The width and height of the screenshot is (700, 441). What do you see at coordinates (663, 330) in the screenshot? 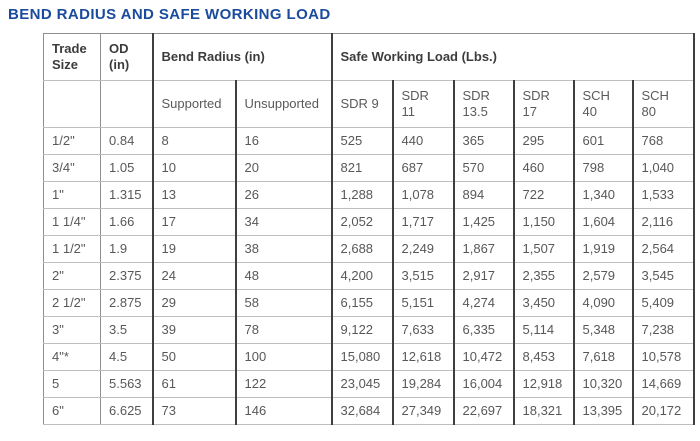
I see `table-cell: 7,238` at bounding box center [663, 330].